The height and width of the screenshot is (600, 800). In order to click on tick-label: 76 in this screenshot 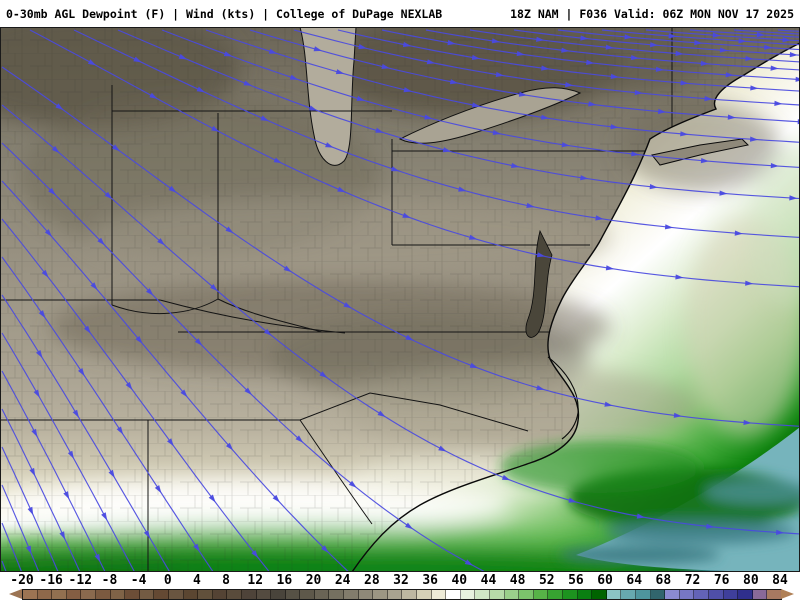, I will do `click(721, 580)`.